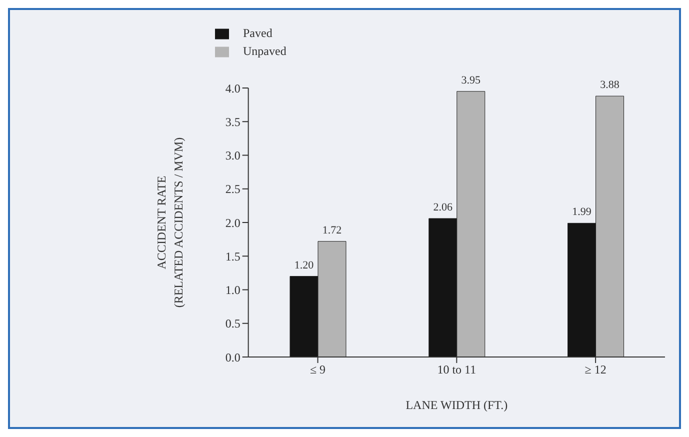 This screenshot has height=437, width=689. I want to click on y-tick-label: 1.0, so click(232, 290).